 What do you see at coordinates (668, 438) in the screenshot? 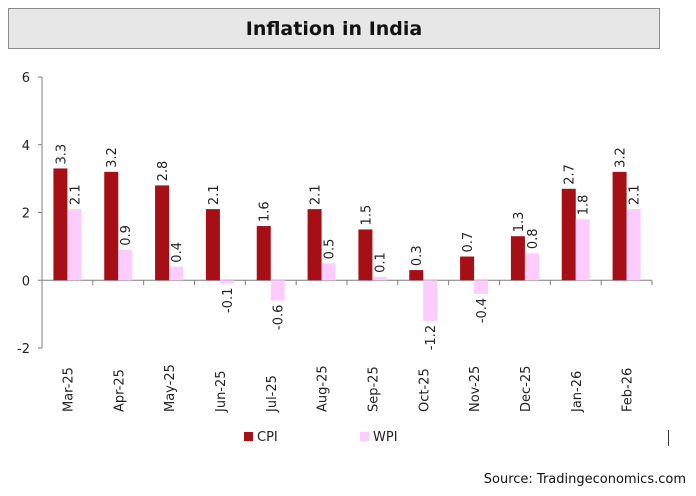
I see `text-cursor-mark` at bounding box center [668, 438].